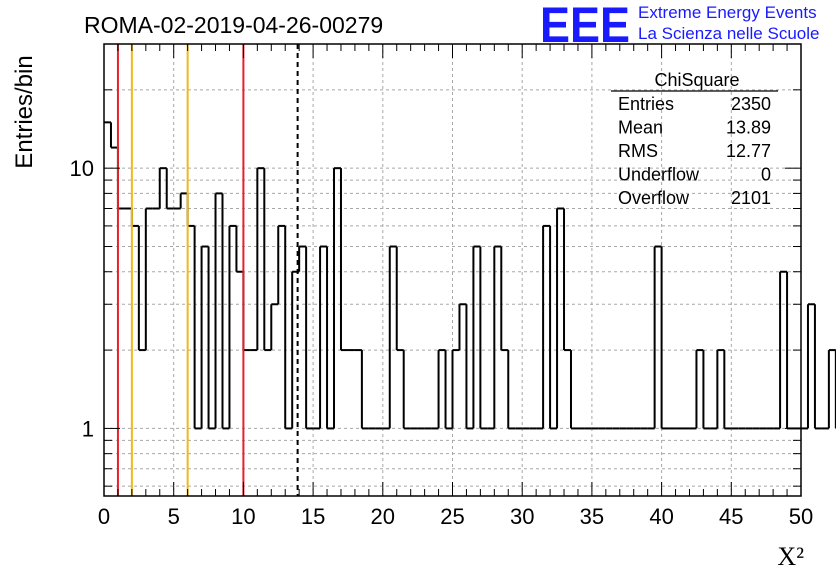 The height and width of the screenshot is (572, 836). Describe the element at coordinates (24, 111) in the screenshot. I see `y-axis-label: Entries/bin` at that location.